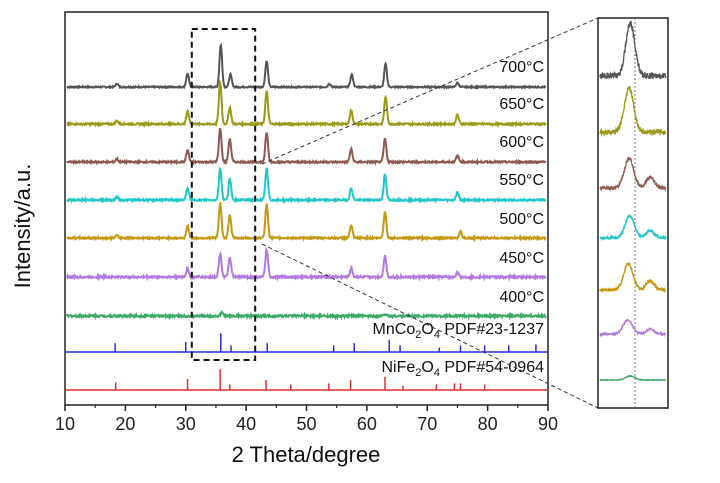  I want to click on inset-frame, so click(633, 213).